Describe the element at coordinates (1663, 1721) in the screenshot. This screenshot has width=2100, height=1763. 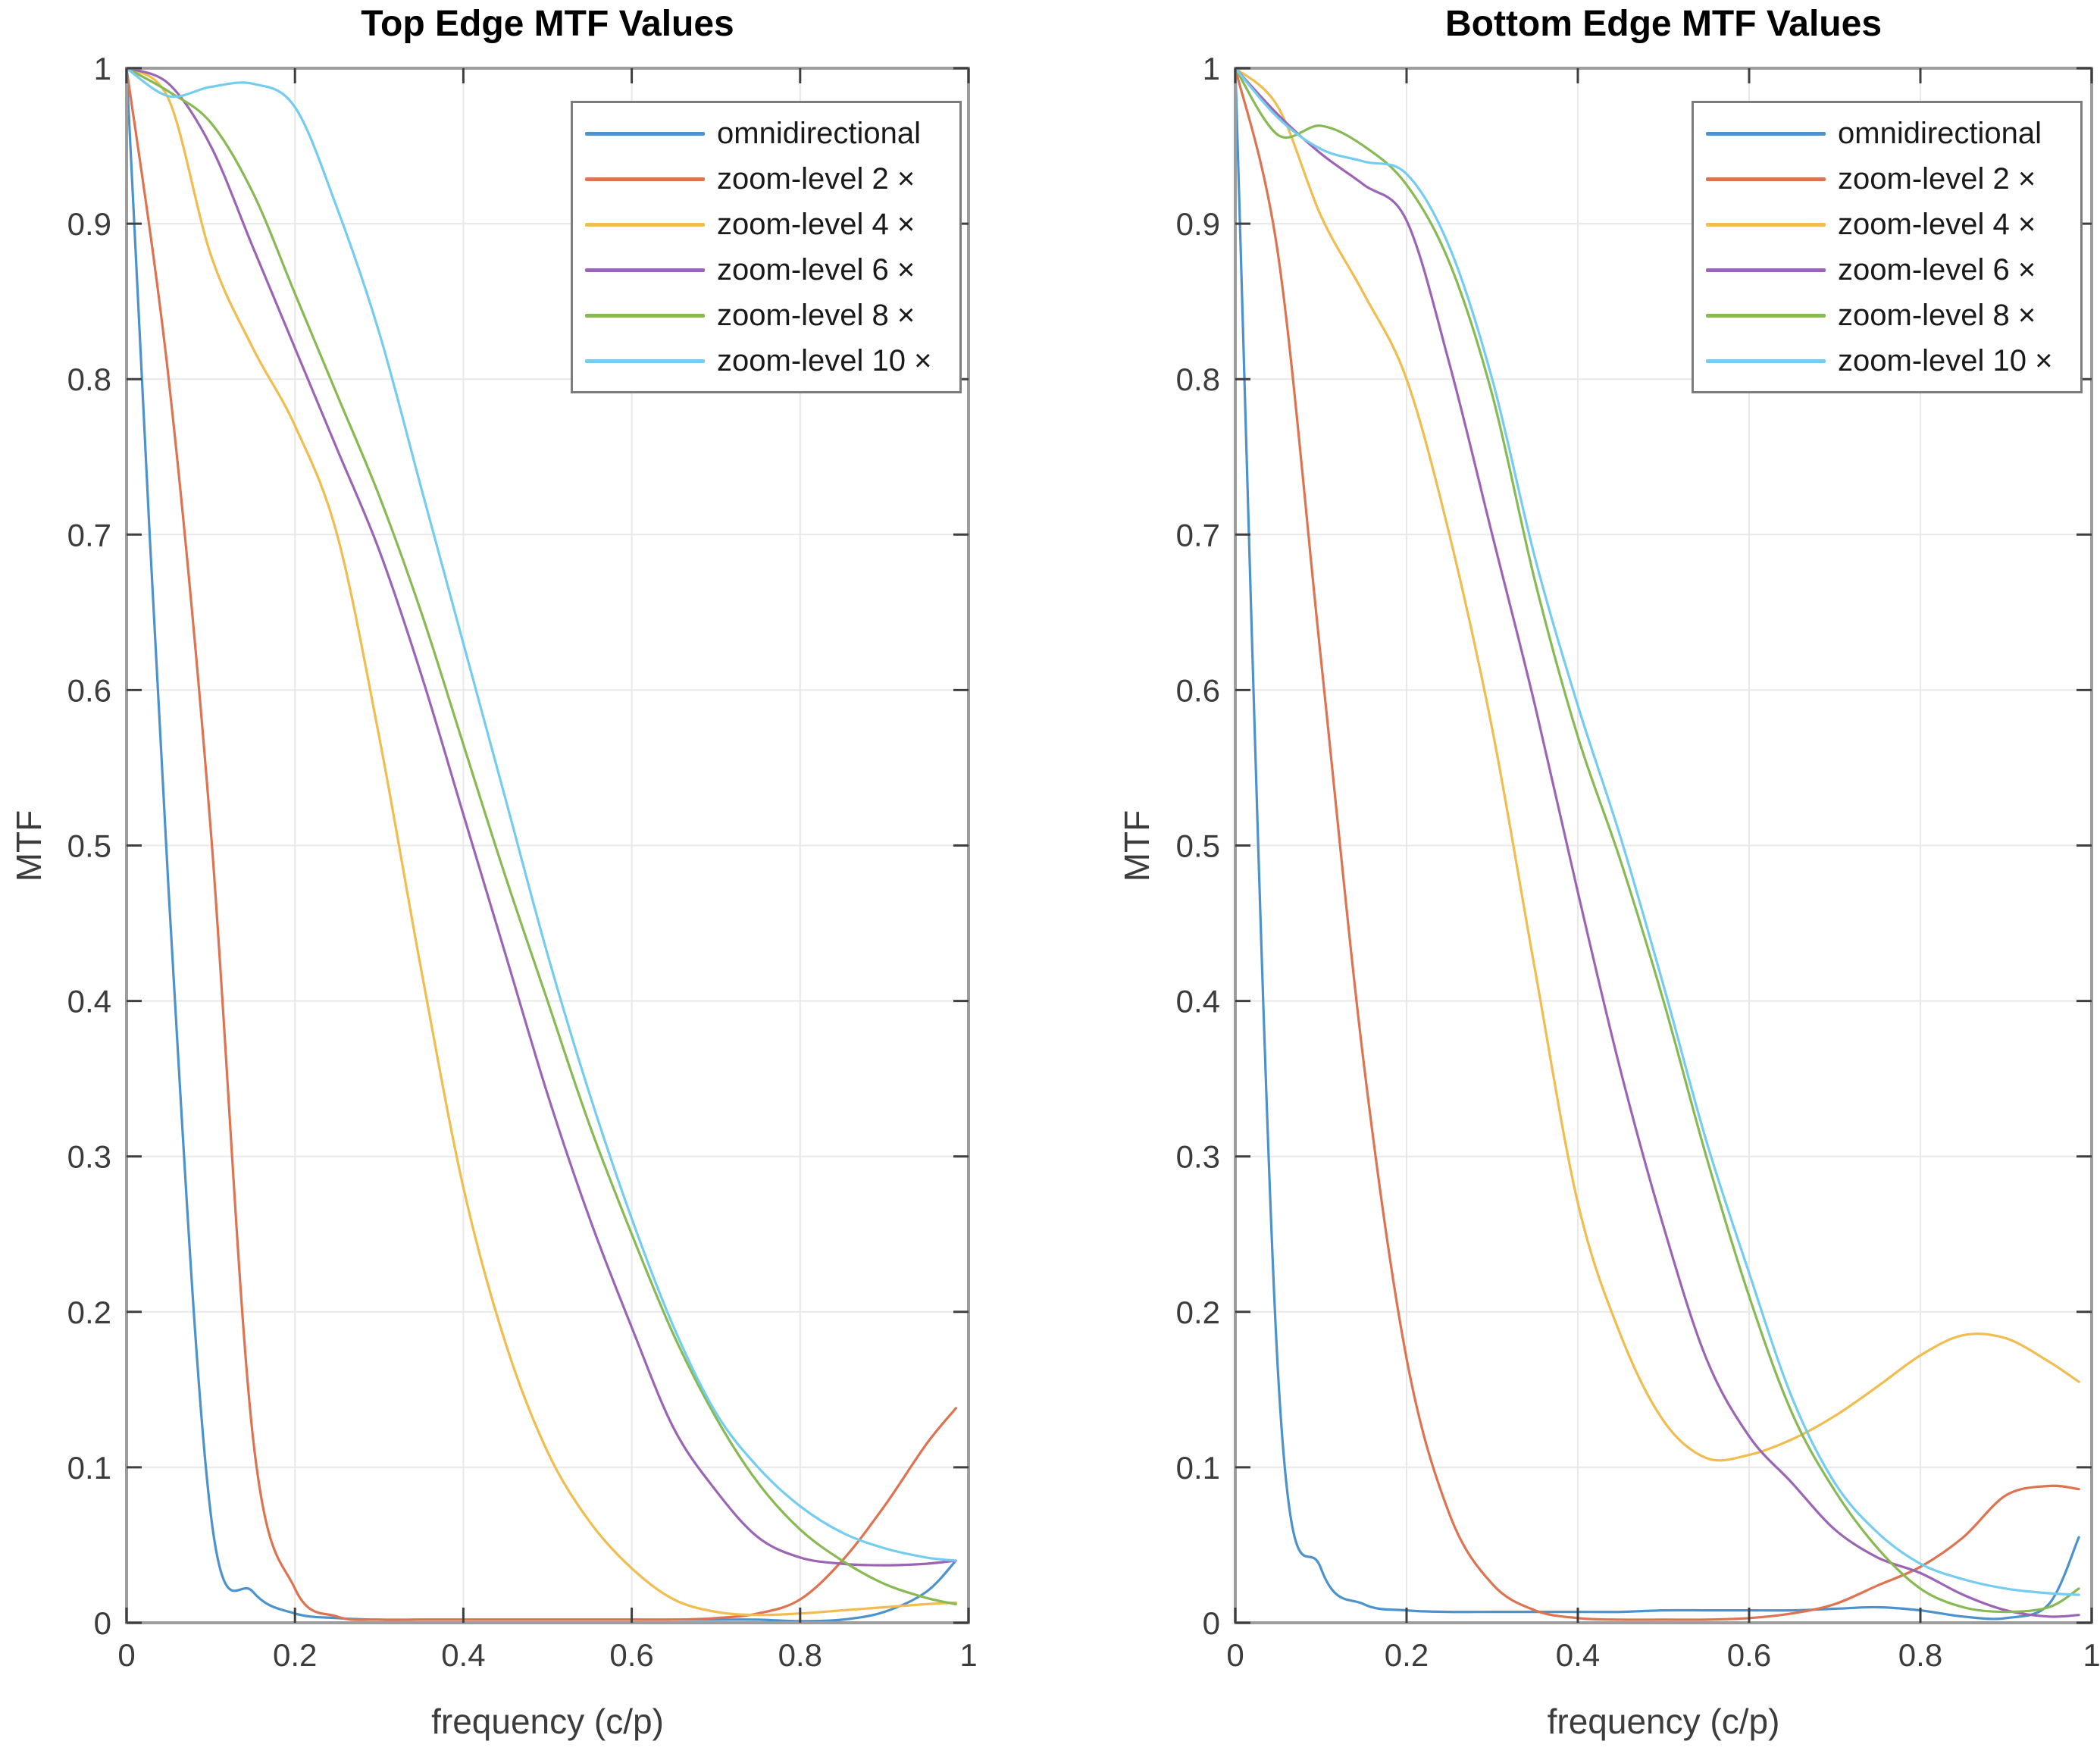
I see `x-axis-label-right: frequency (c/p)` at that location.